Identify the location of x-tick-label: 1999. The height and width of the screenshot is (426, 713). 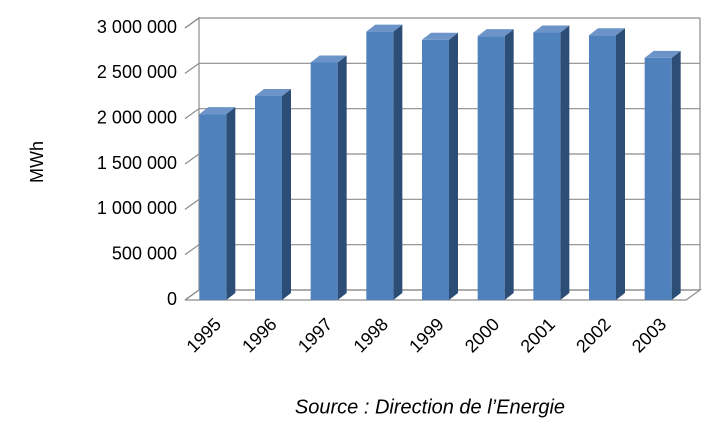
(426, 335).